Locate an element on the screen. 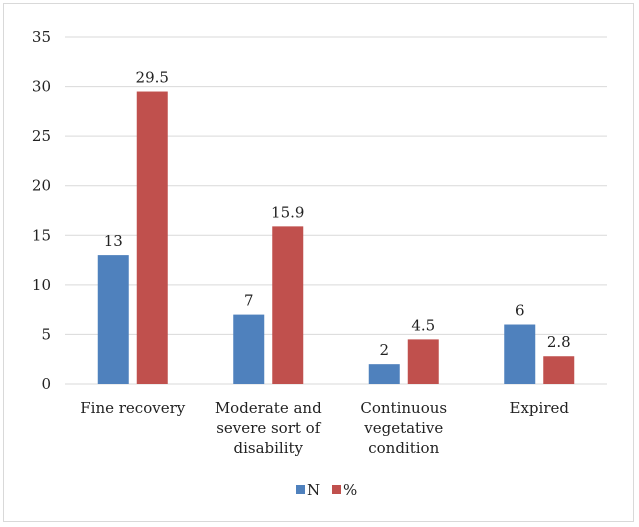 The image size is (639, 527). category-label: Continuous is located at coordinates (403, 408).